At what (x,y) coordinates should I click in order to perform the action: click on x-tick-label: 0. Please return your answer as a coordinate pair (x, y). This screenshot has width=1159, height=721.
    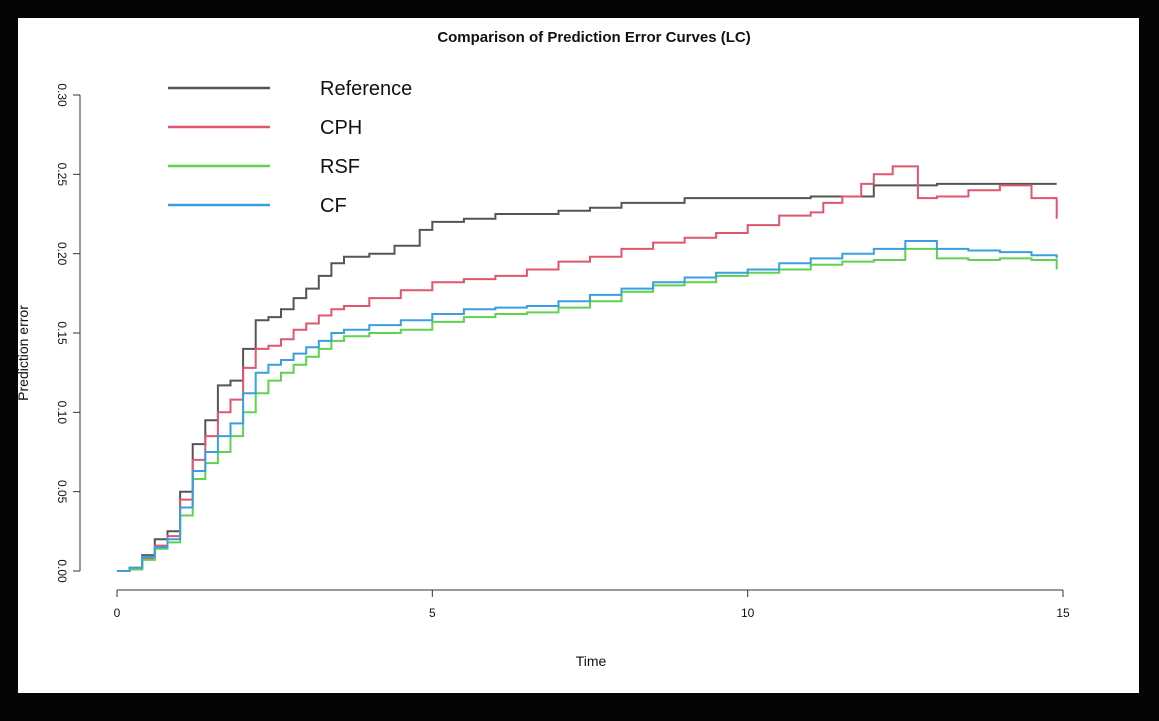
    Looking at the image, I should click on (117, 613).